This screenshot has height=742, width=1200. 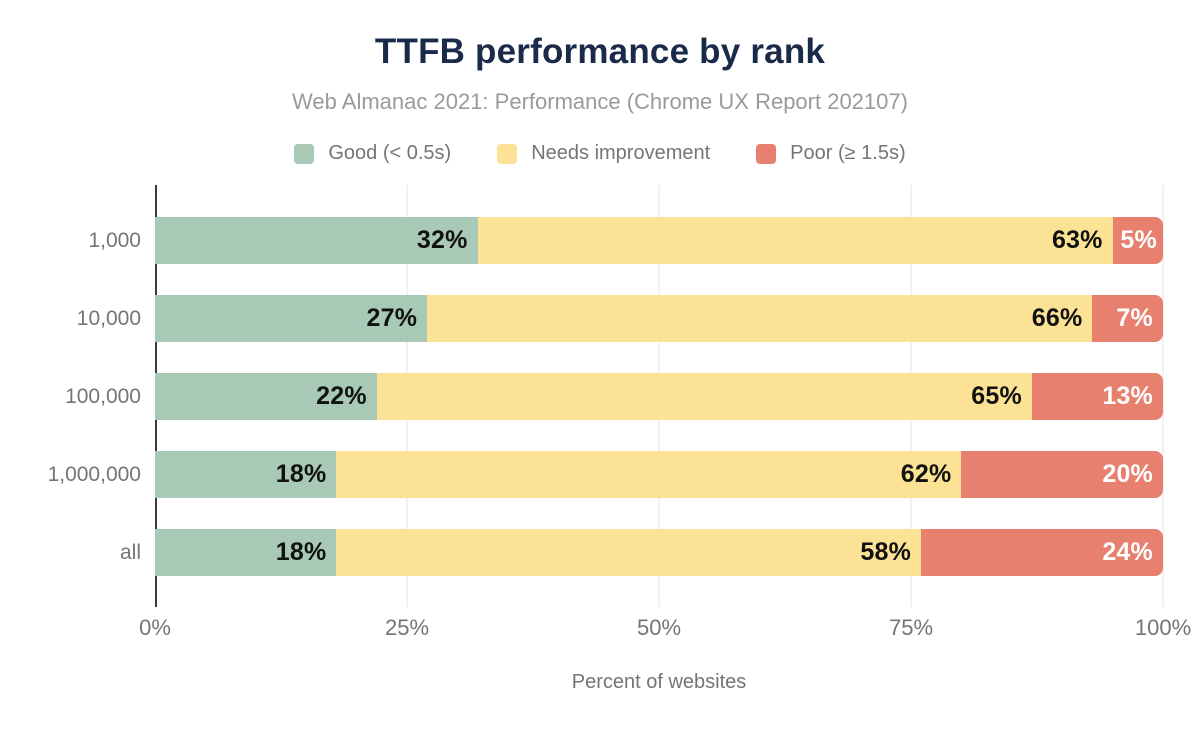 I want to click on x-tick-label-100: 100%, so click(x=1163, y=627).